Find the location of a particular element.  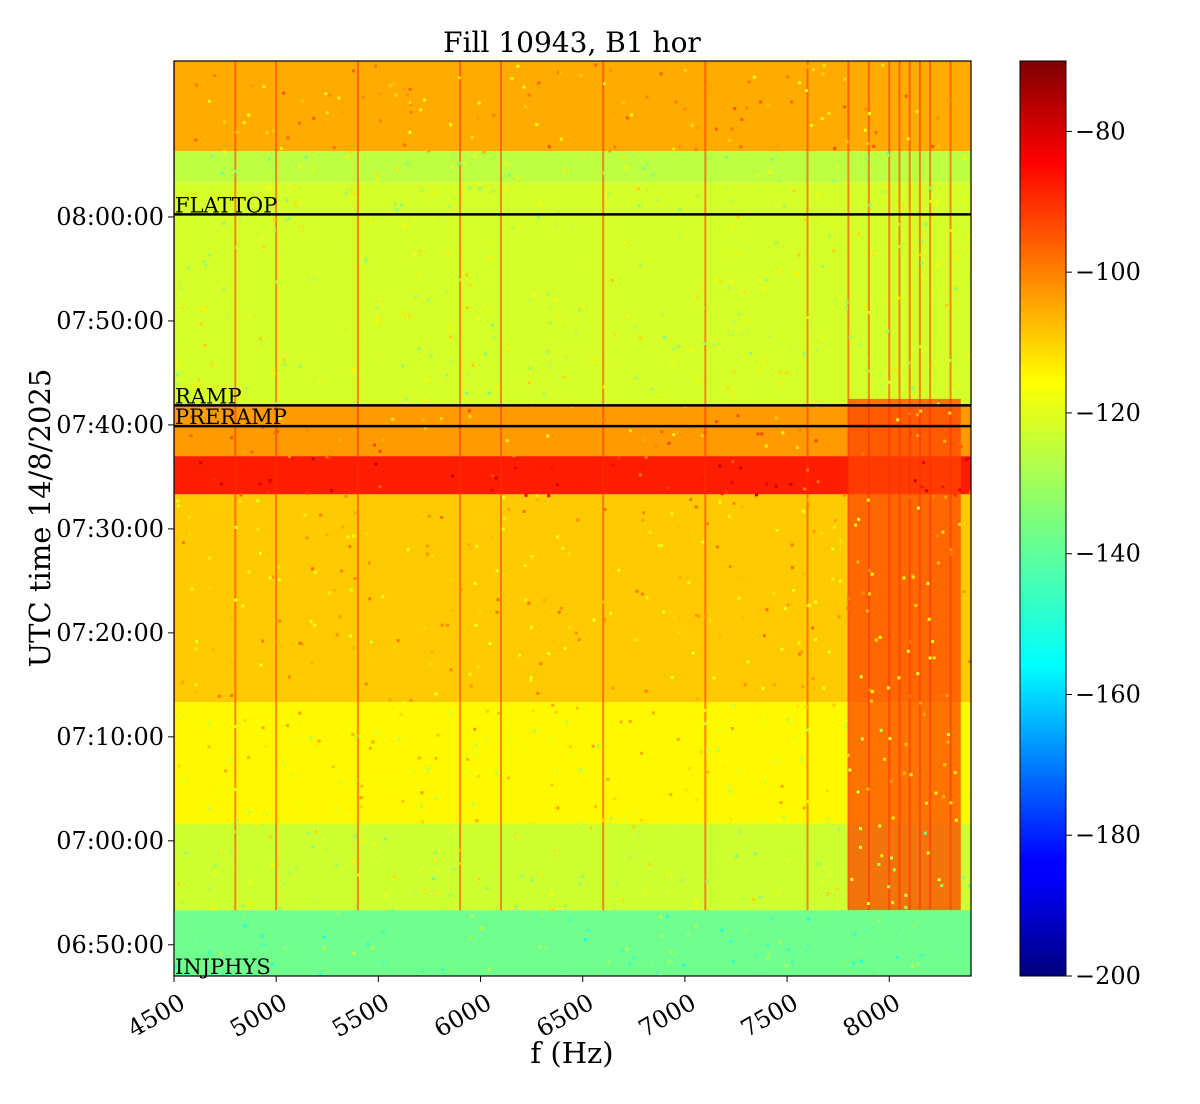

x-axis-title: f (Hz) is located at coordinates (571, 1053).